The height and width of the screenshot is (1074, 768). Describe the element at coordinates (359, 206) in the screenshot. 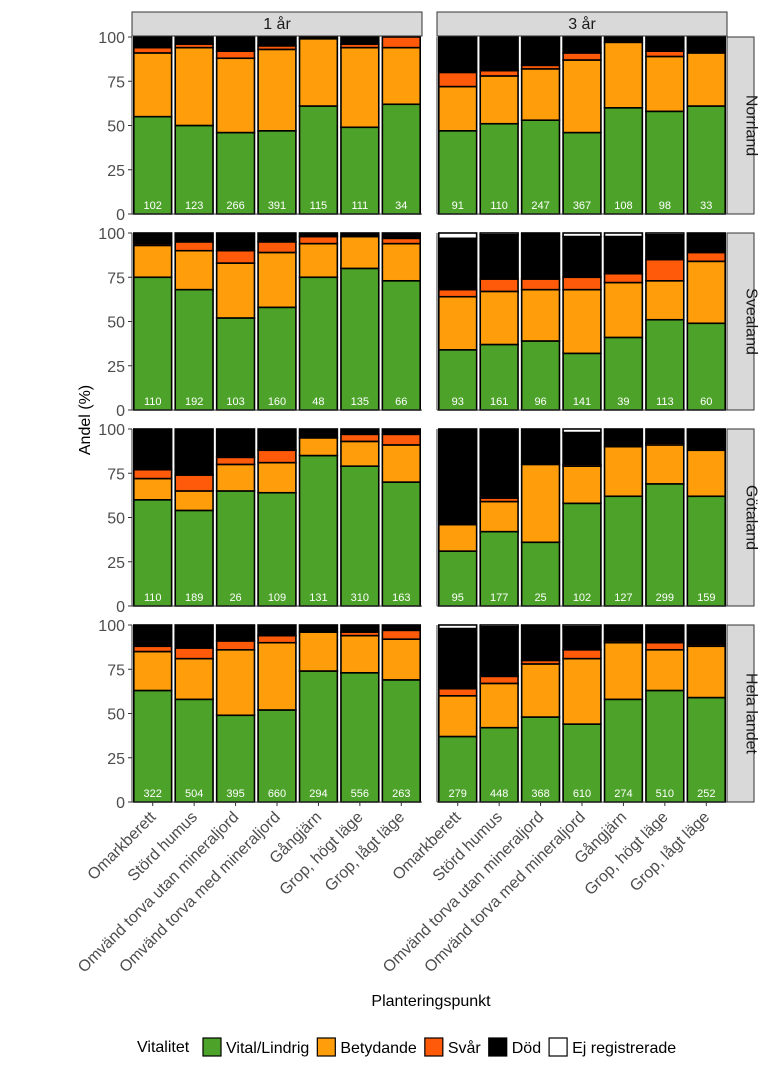

I see `count-label: 111` at that location.